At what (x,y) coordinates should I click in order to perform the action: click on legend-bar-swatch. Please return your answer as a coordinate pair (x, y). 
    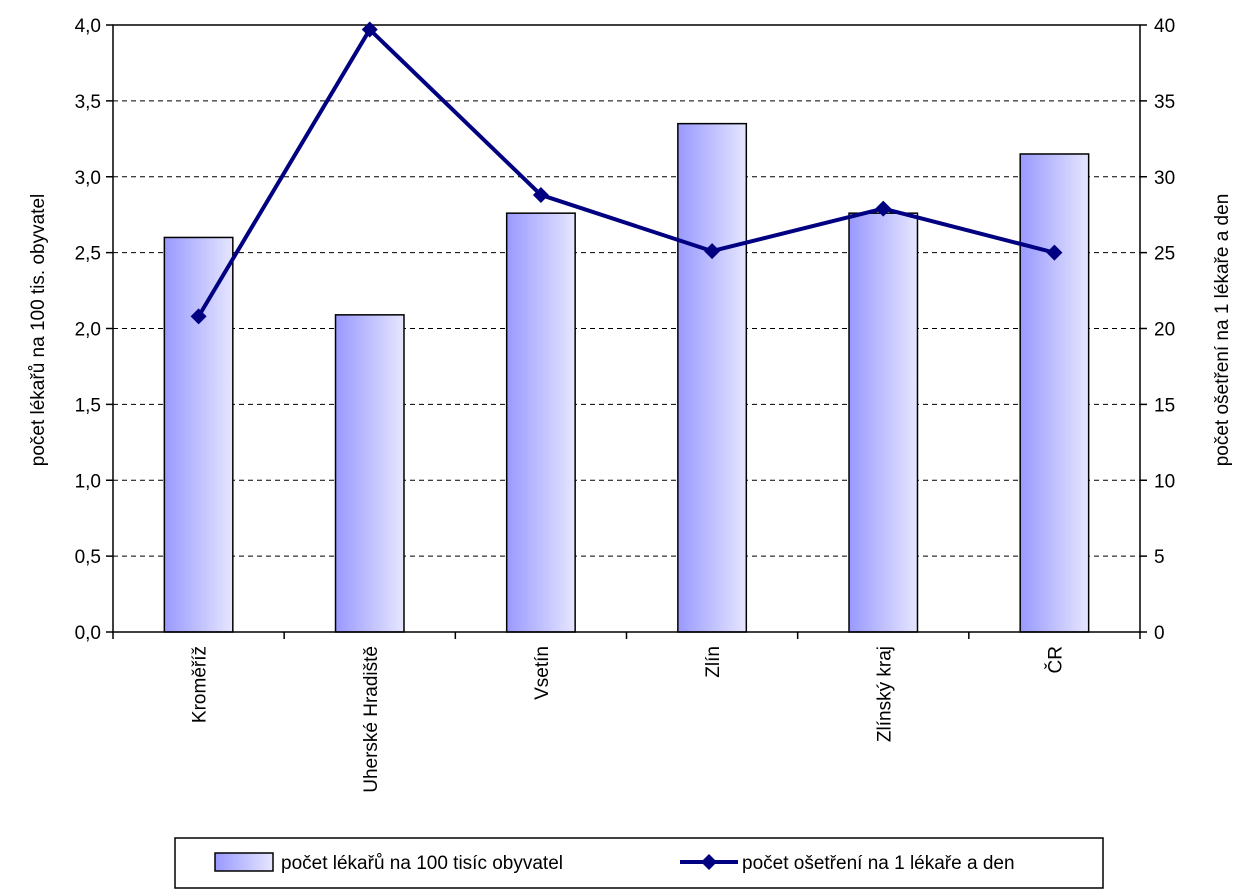
    Looking at the image, I should click on (244, 862).